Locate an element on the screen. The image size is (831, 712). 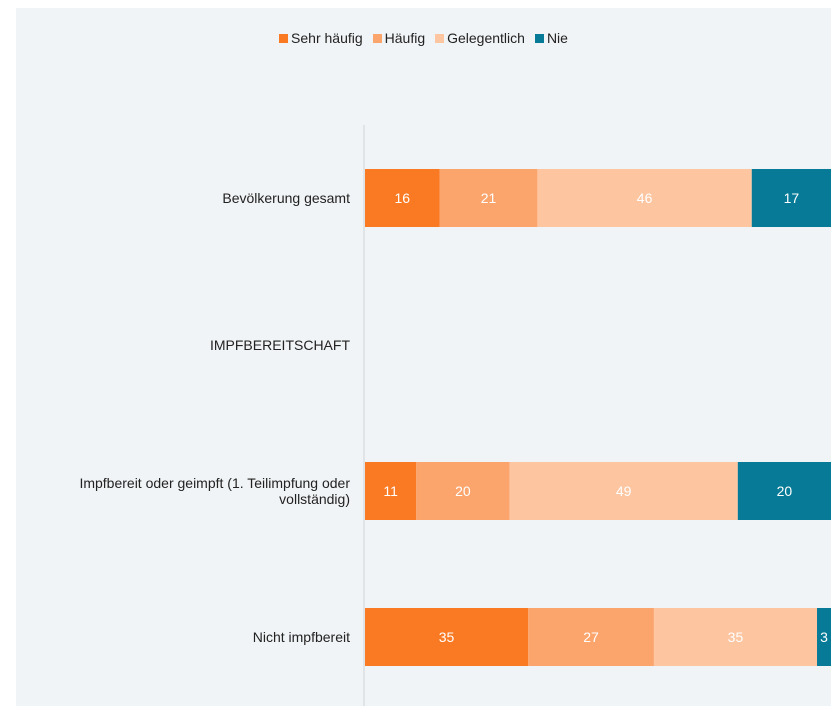
bar-value-label: 3 is located at coordinates (824, 637).